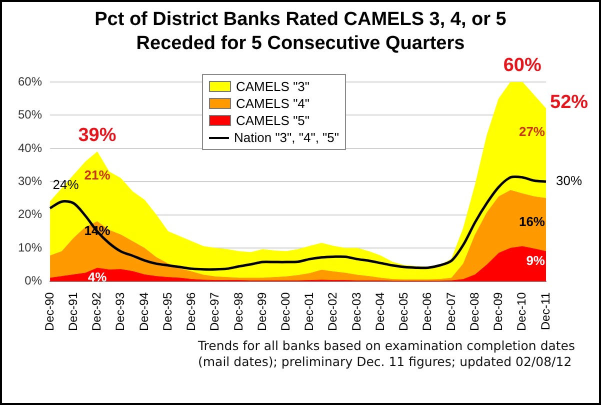 This screenshot has width=601, height=405. Describe the element at coordinates (191, 312) in the screenshot. I see `x-tick-label: Dec-96` at that location.